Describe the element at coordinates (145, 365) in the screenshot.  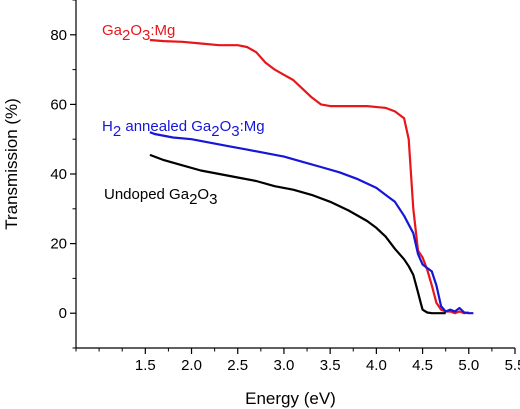
I see `x-tick-label: 1.5` at that location.